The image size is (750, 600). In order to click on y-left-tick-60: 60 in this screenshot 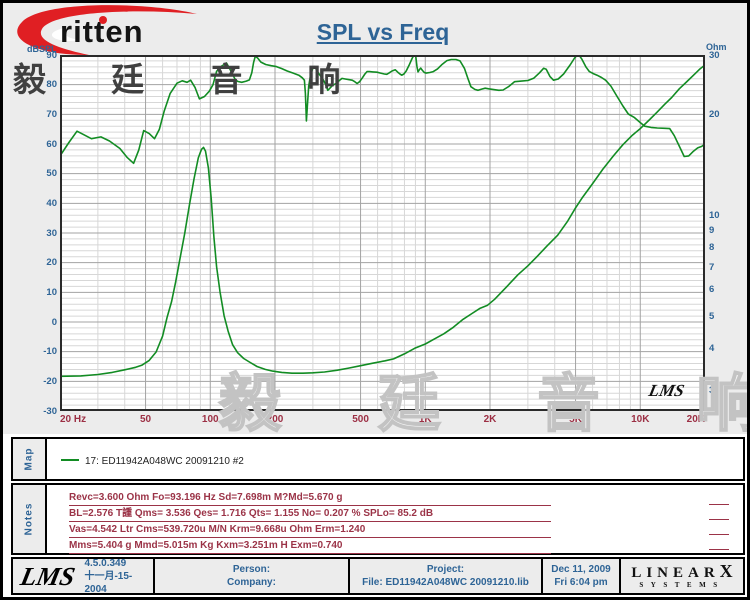, I will do `click(51, 144)`.